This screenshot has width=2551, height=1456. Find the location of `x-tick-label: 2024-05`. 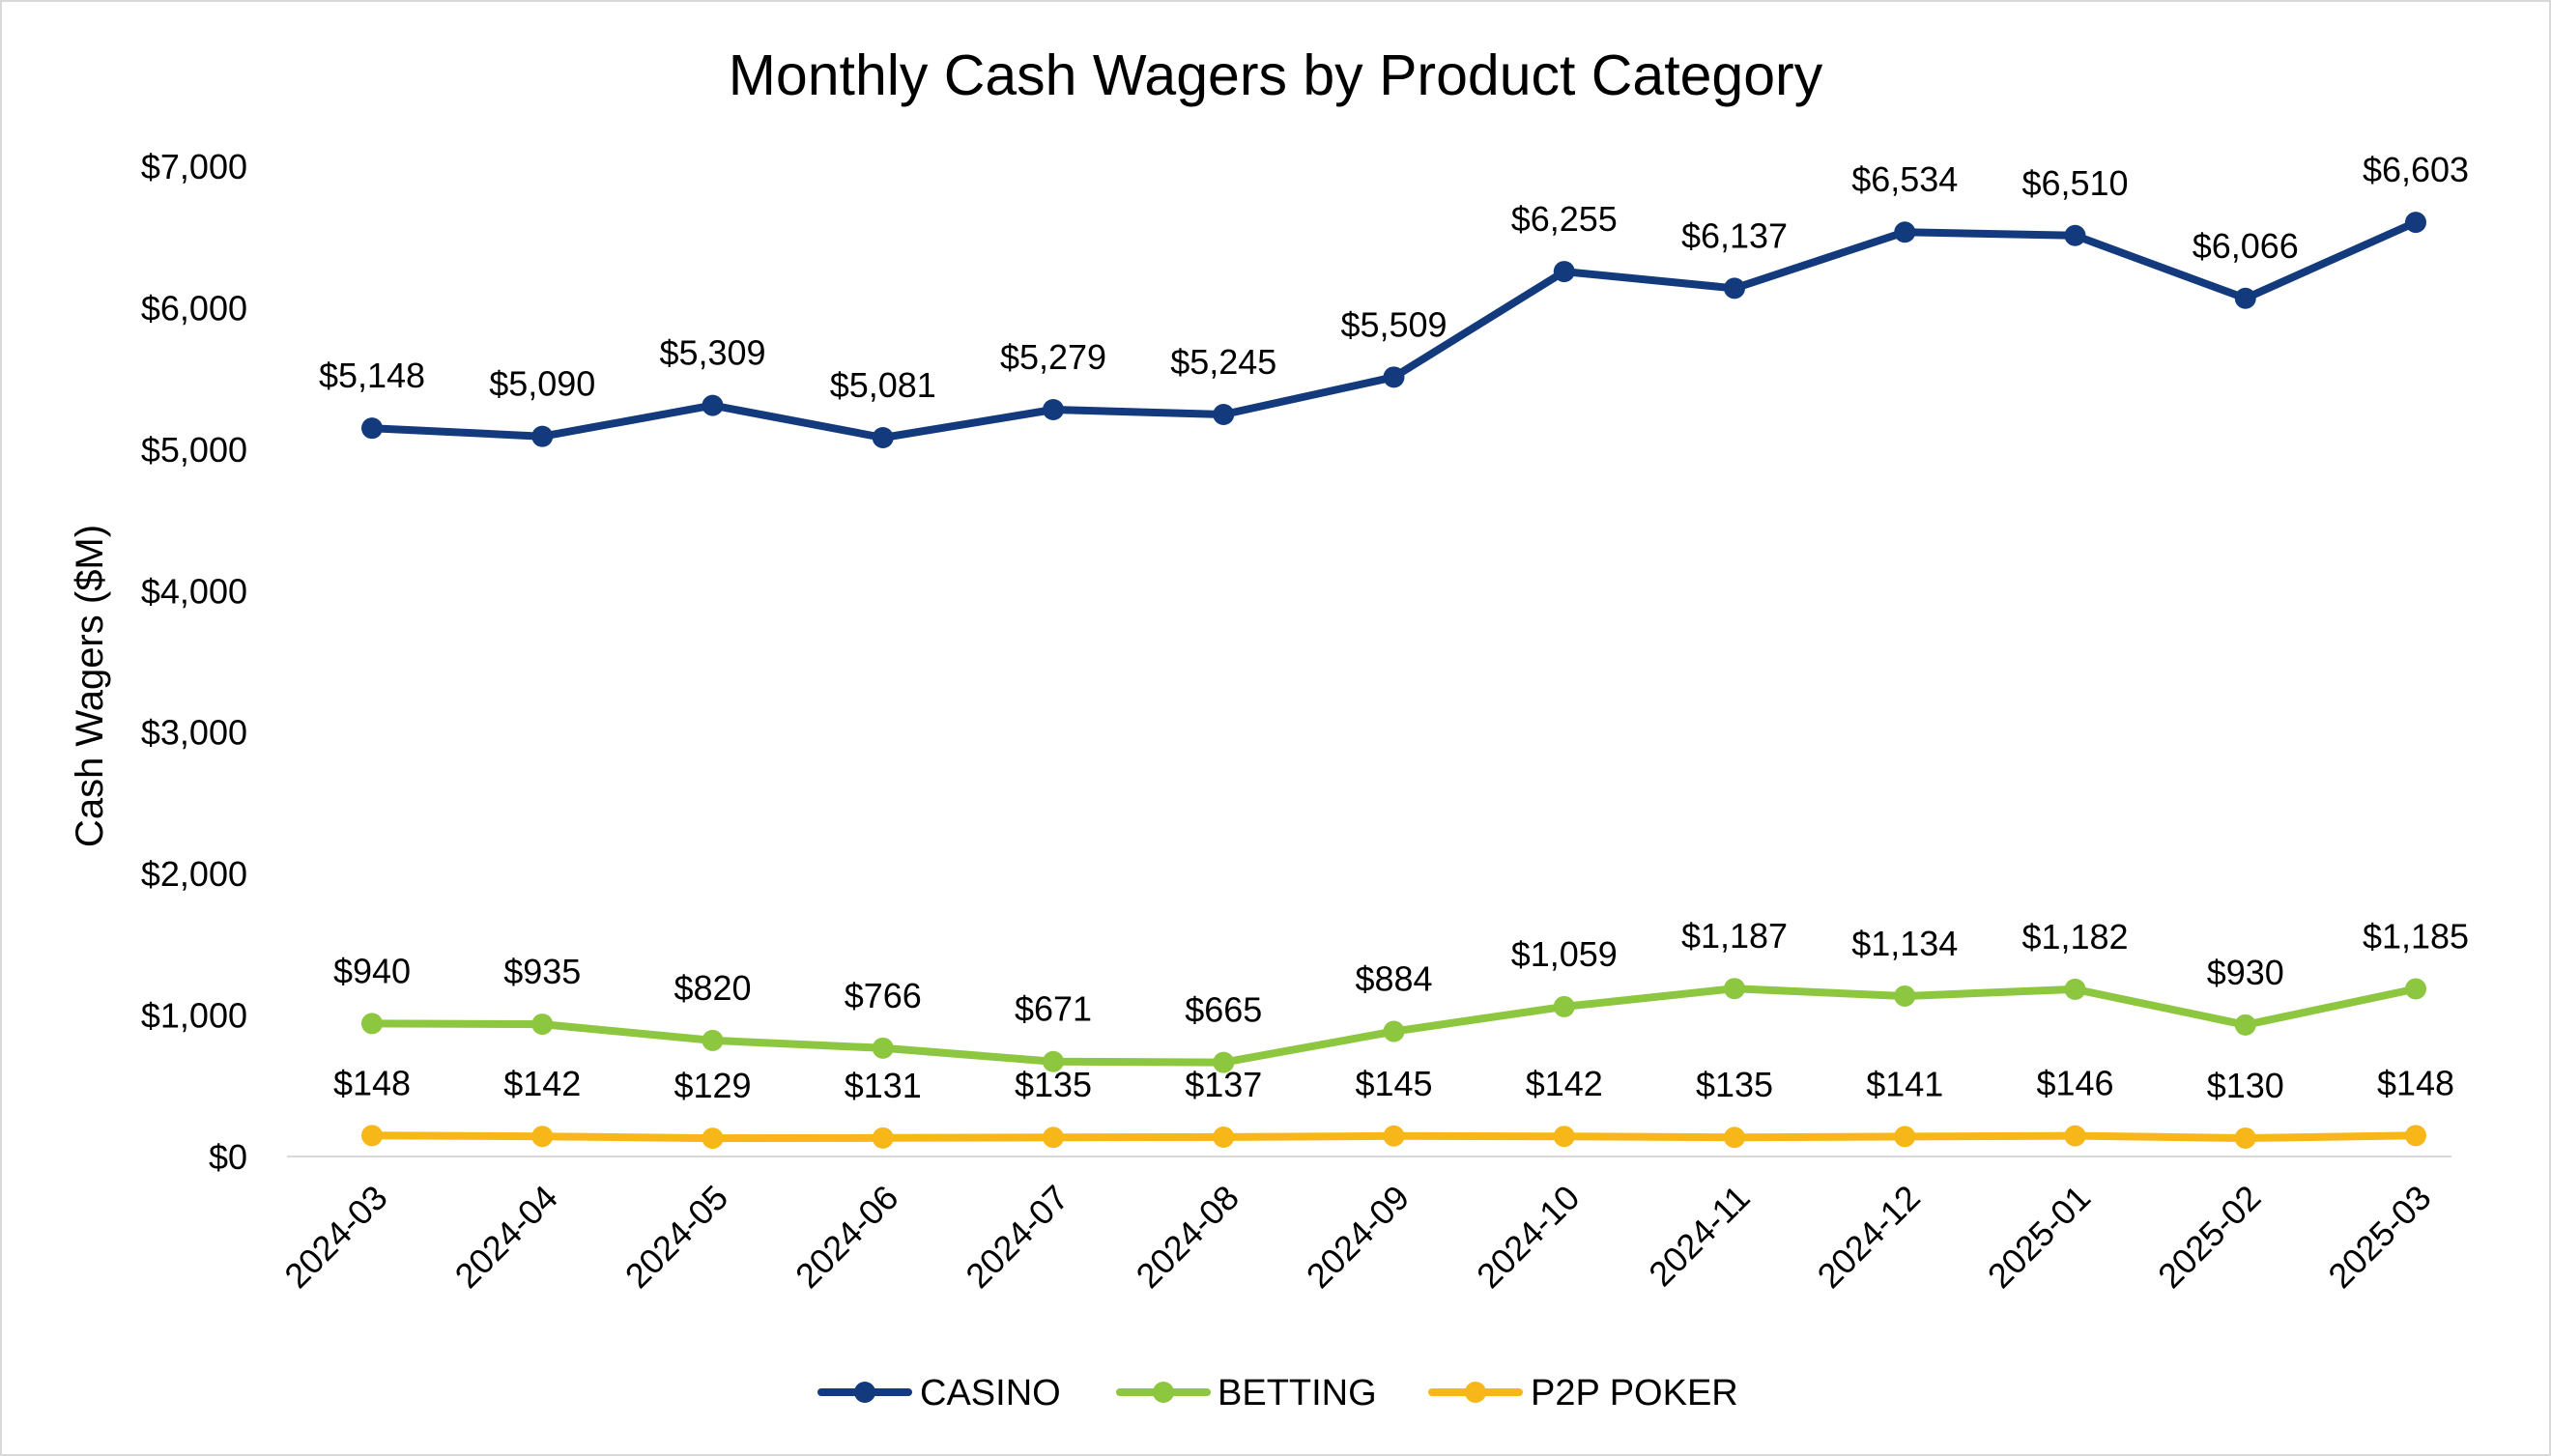

x-tick-label: 2024-05 is located at coordinates (676, 1237).